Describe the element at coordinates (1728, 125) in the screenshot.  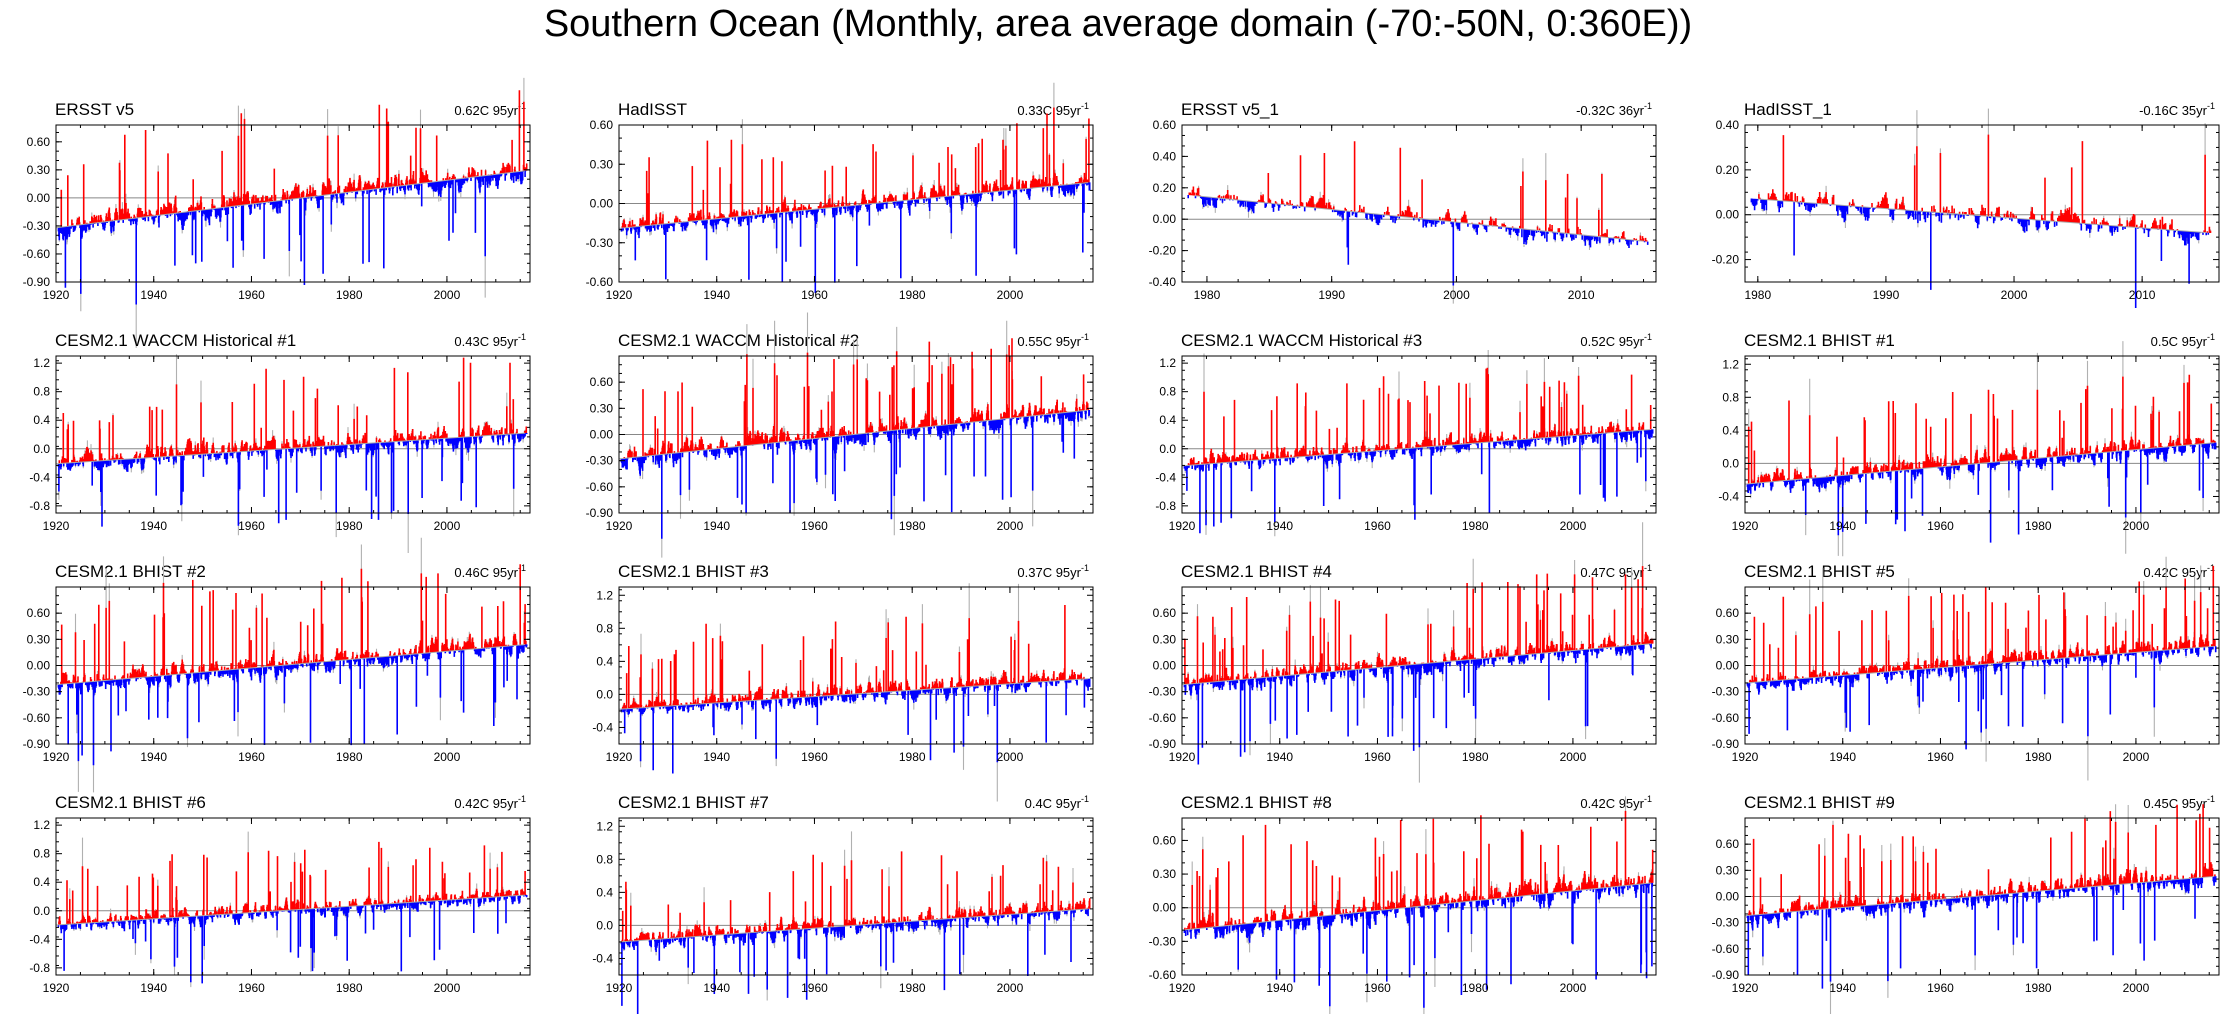
I see `y-tick-label: 0.40` at that location.